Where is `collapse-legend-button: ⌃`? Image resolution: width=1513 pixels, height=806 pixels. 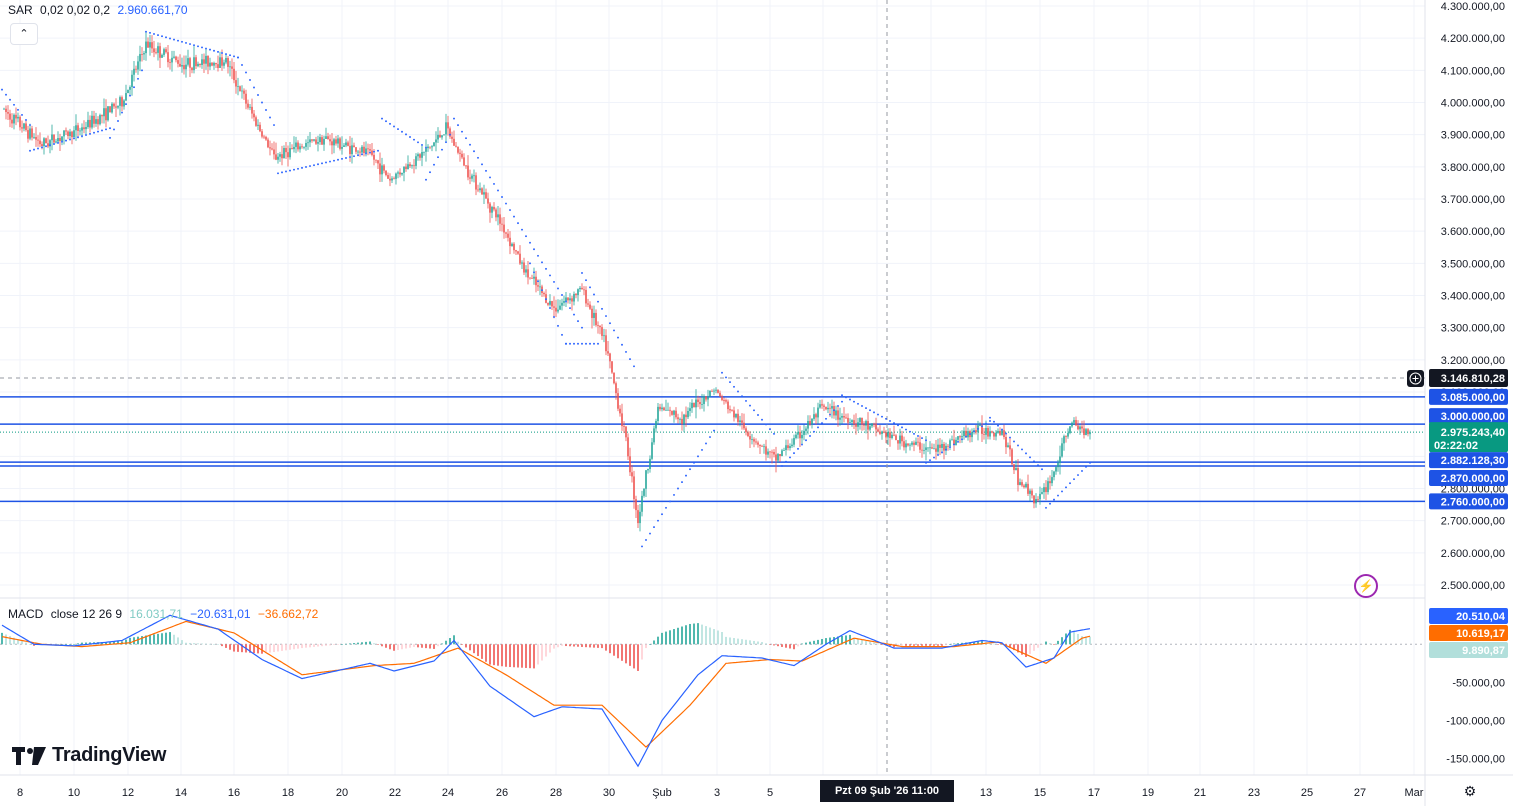
collapse-legend-button: ⌃ is located at coordinates (24, 34).